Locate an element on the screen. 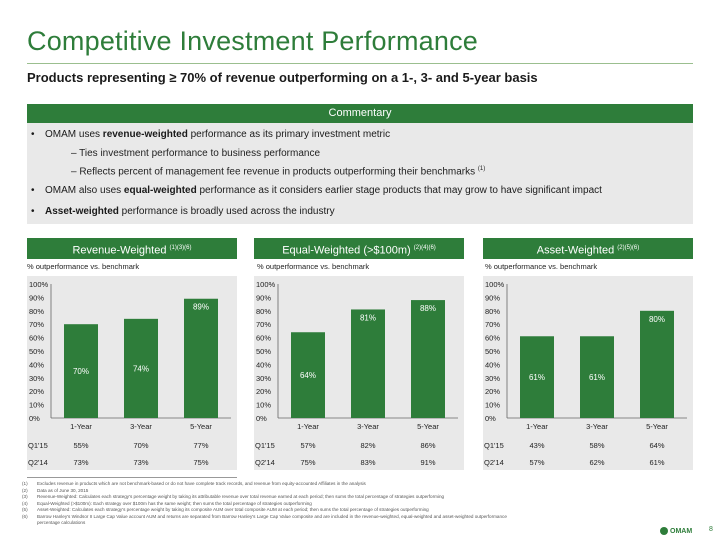 This screenshot has height=540, width=720. row-value: 73% is located at coordinates (140, 462).